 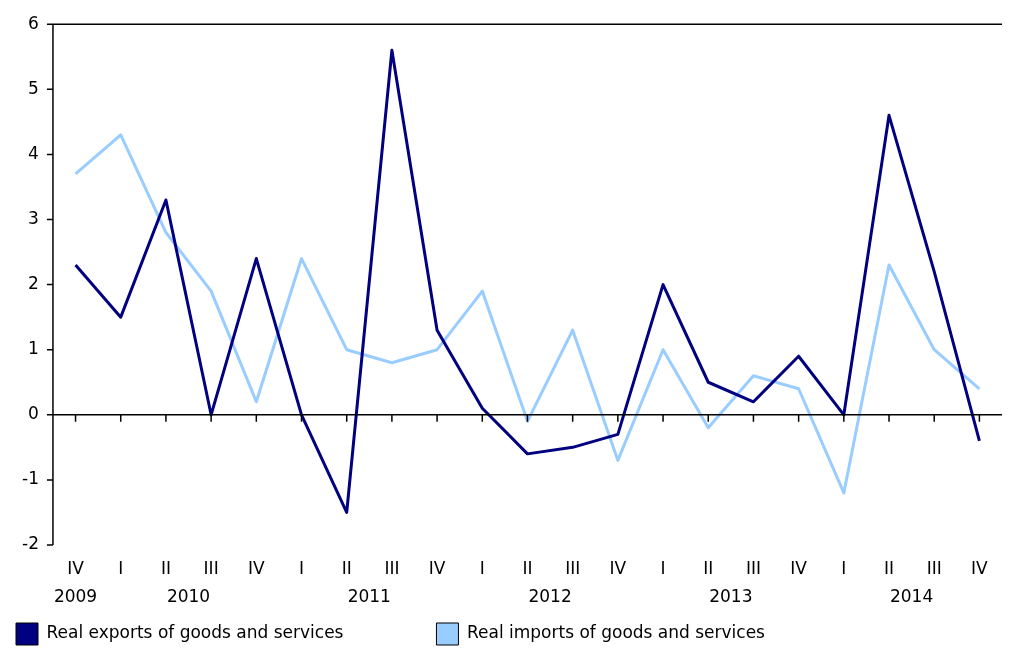 I want to click on text: 2014, so click(x=911, y=595).